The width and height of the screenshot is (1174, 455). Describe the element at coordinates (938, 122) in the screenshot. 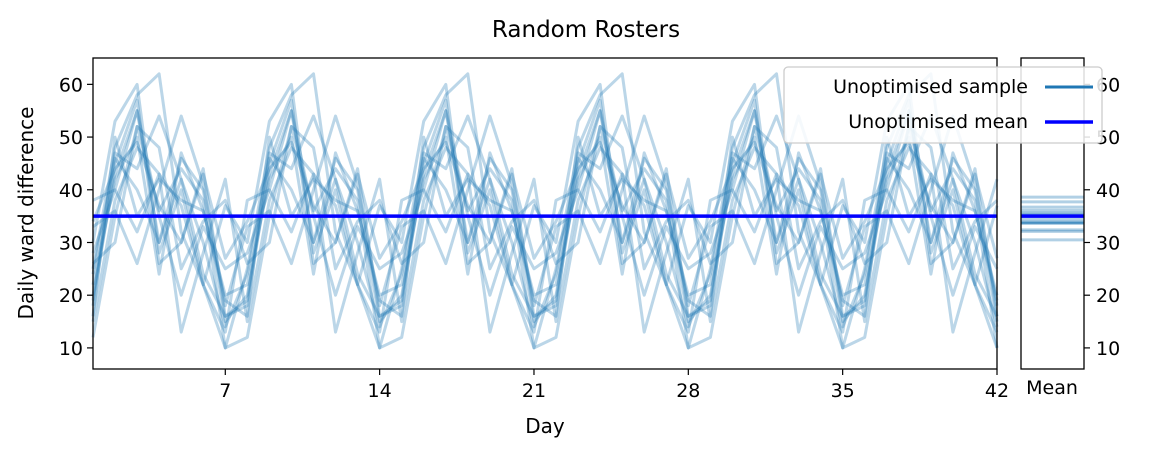

I see `legend-label-mean: Unoptimised mean` at that location.